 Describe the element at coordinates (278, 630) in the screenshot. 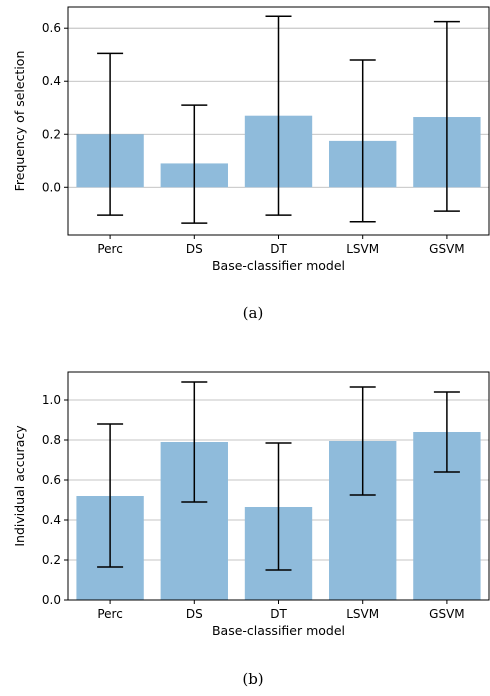

I see `chart-b-xlabel: Base-classifier model` at that location.